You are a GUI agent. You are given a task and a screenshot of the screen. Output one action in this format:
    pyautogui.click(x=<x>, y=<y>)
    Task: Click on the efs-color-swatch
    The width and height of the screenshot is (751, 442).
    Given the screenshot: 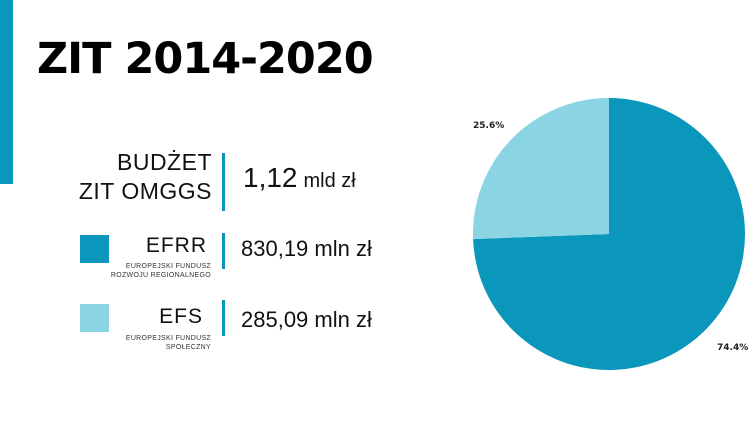 What is the action you would take?
    pyautogui.click(x=94, y=318)
    